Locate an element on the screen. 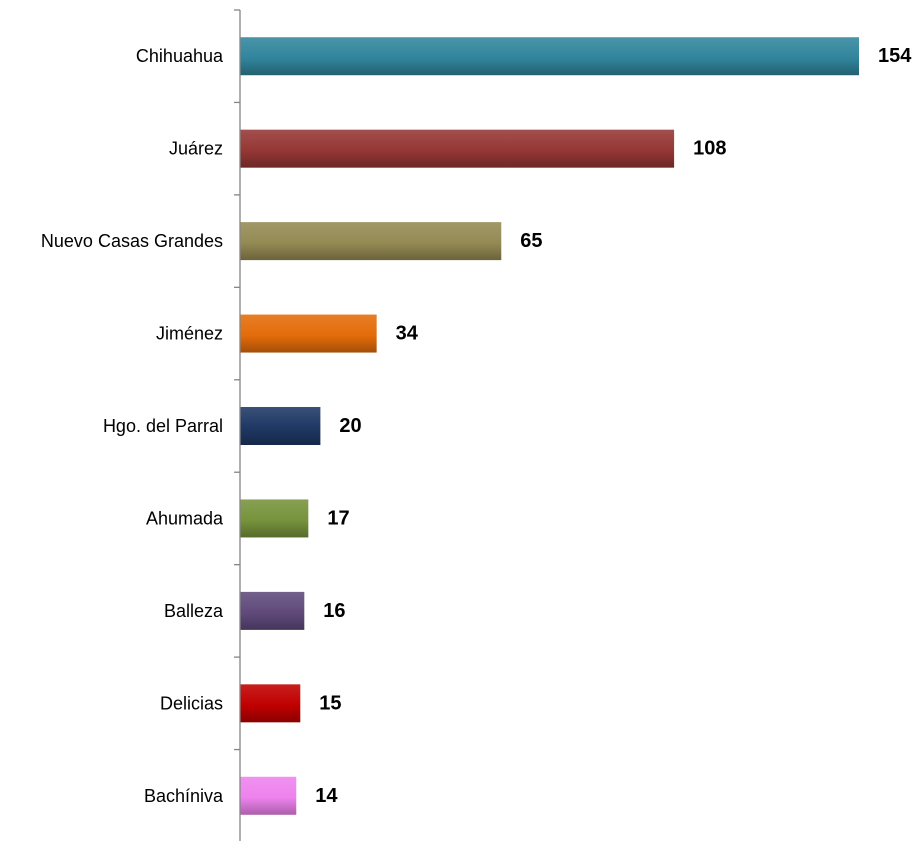 The image size is (919, 841). value-label-balleza: 16 is located at coordinates (334, 611).